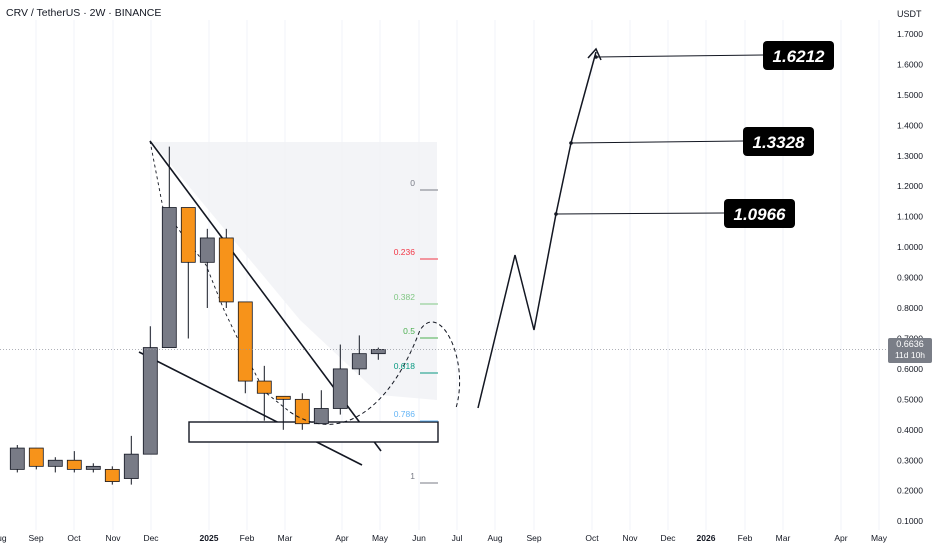 This screenshot has height=550, width=932. Describe the element at coordinates (910, 355) in the screenshot. I see `candle-countdown: 11d 10h` at that location.